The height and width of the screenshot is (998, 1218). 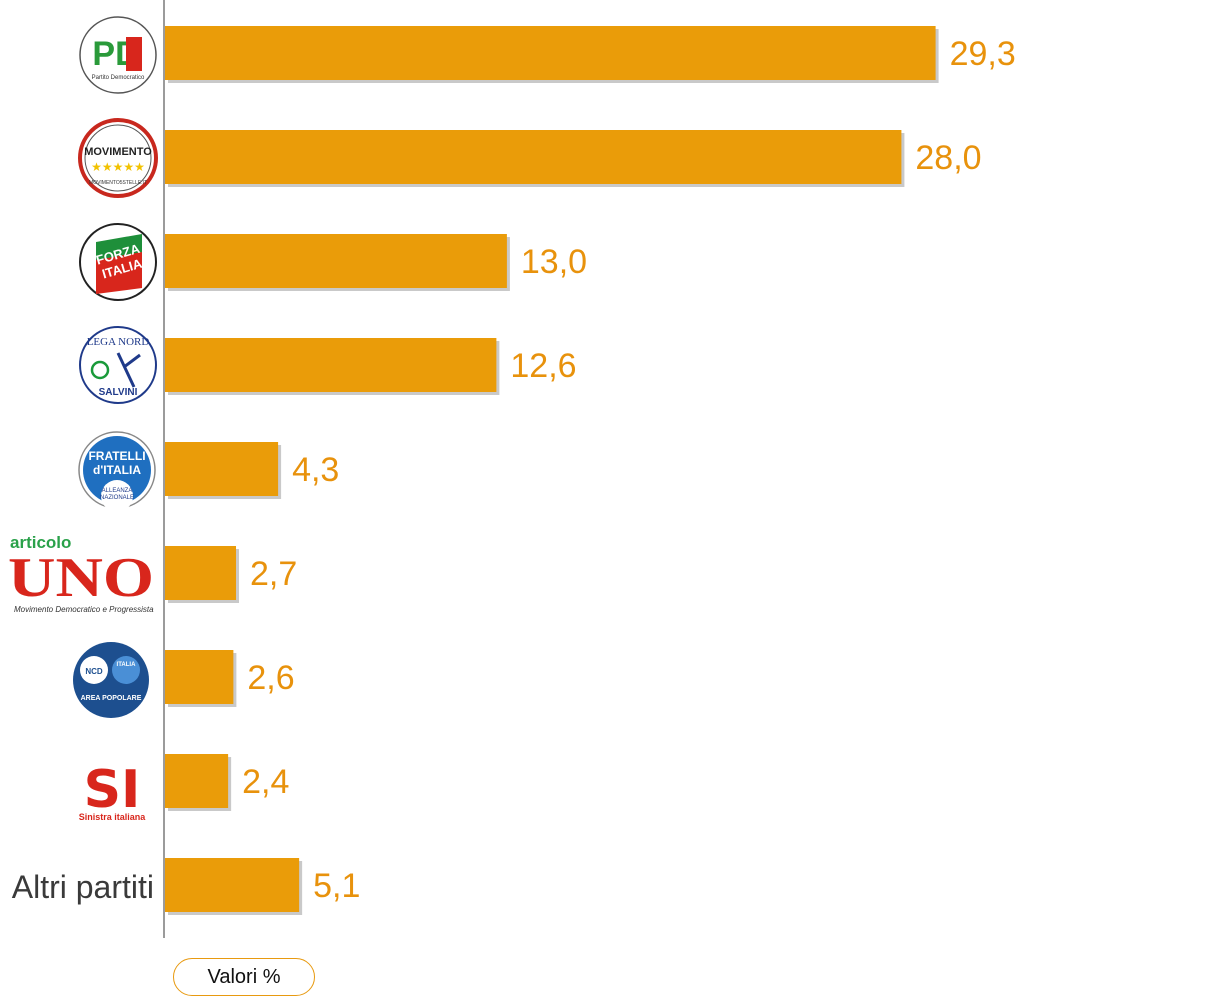 I want to click on m5s-logo-subtext: MOVIMENTO5STELLE.IT, so click(x=118, y=183).